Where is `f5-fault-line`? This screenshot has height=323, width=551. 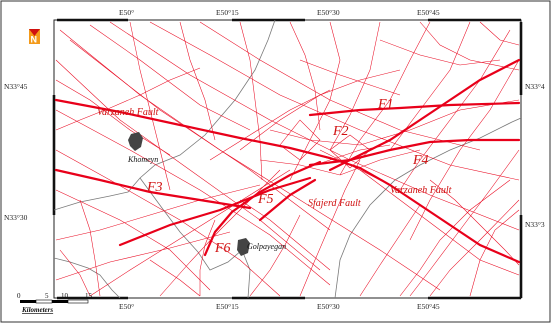
f5-fault-line is located at coordinates (215, 211).